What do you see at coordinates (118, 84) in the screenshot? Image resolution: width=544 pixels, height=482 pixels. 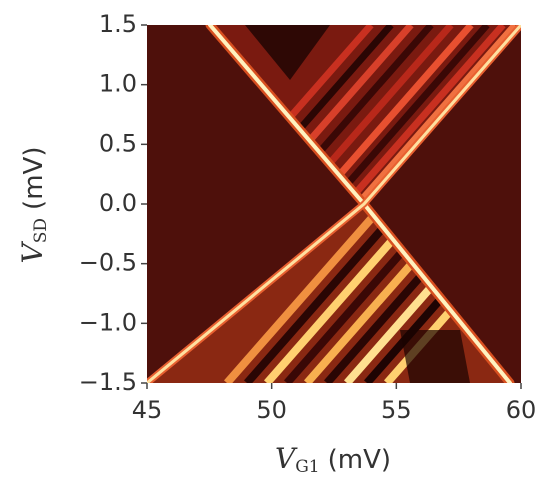 I see `y-tick-label: 1.0` at bounding box center [118, 84].